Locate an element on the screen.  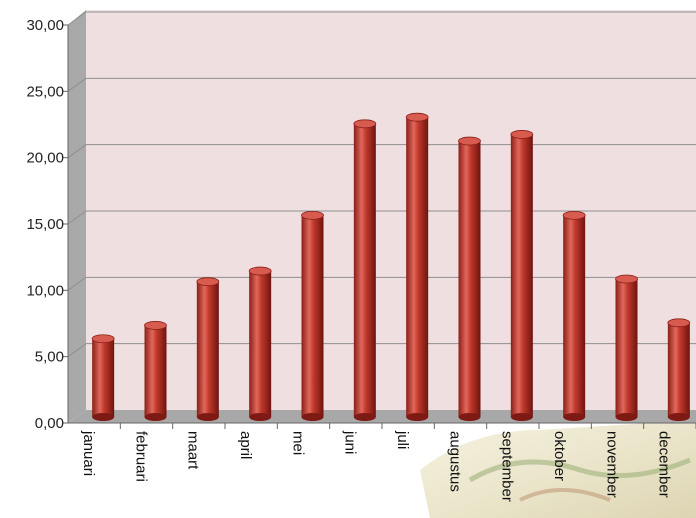
x-tick-label: oktober is located at coordinates (559, 456).